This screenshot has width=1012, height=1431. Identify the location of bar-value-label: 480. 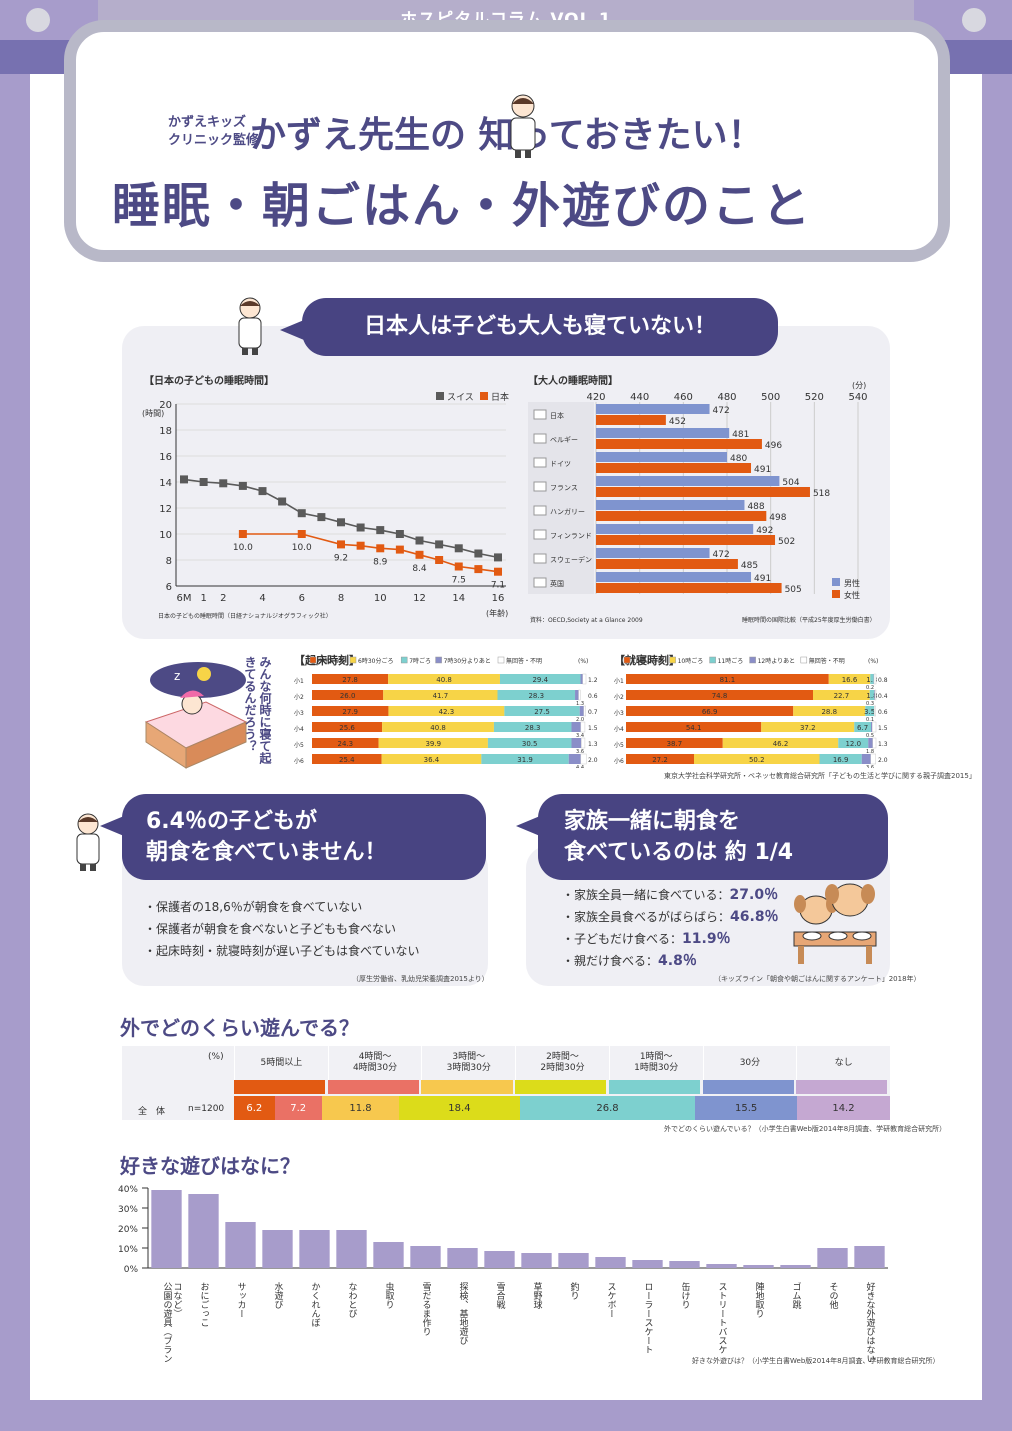
(738, 459).